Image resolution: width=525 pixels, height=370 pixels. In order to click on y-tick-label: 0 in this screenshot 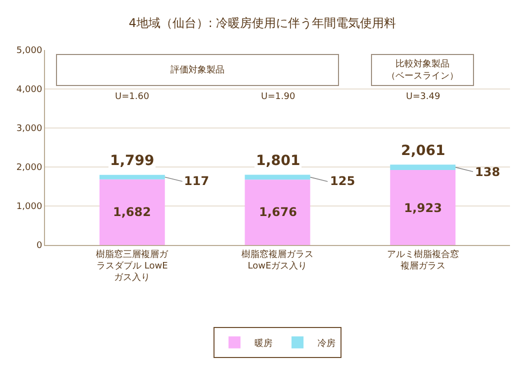, I will do `click(39, 246)`.